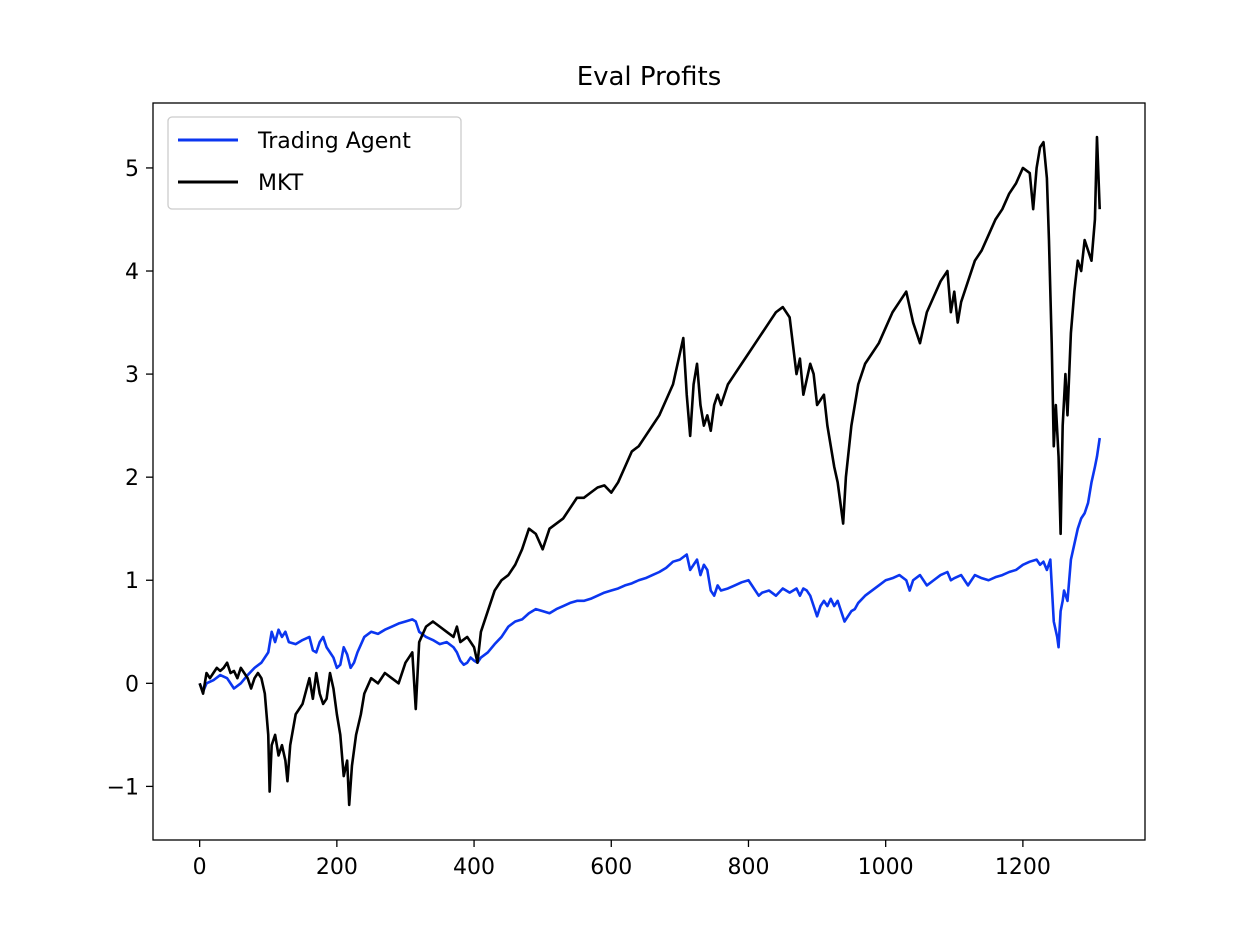  I want to click on x-tick-label: 200, so click(337, 867).